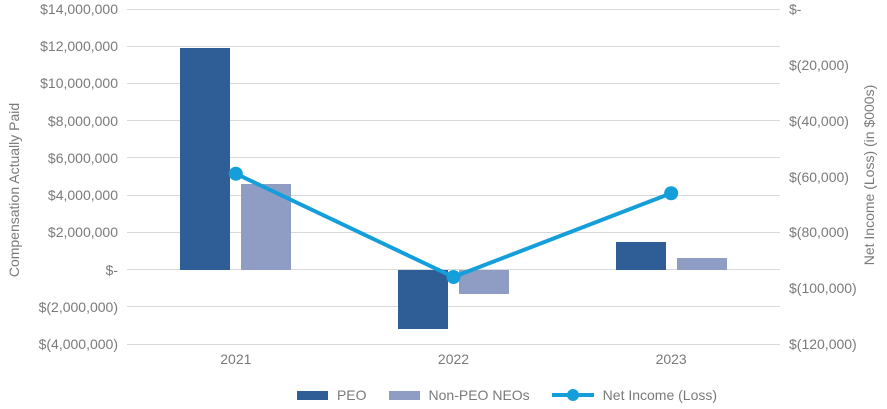  I want to click on right-axis-tick-label: $(100,000), so click(823, 288).